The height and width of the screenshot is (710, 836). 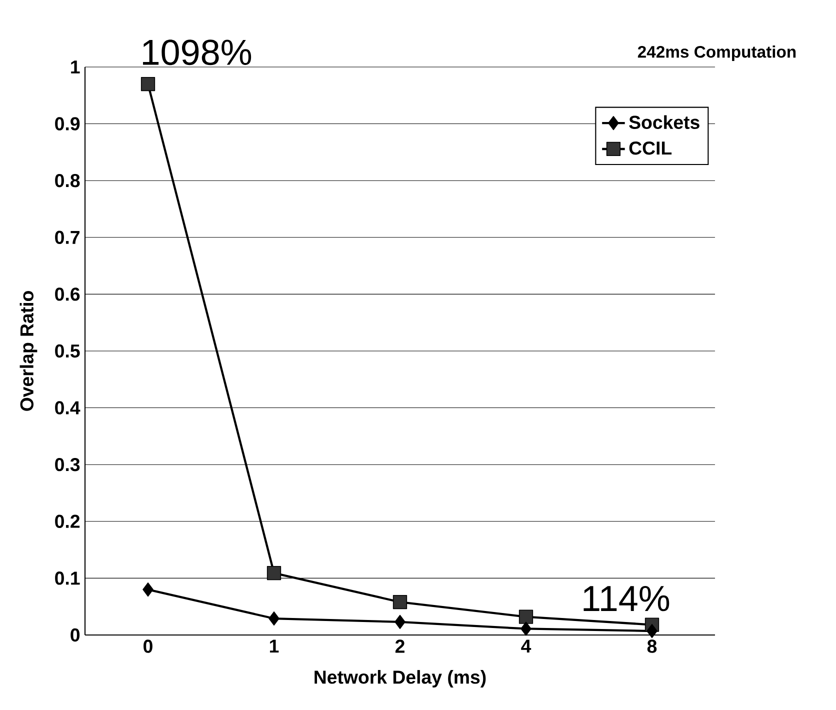 What do you see at coordinates (148, 646) in the screenshot?
I see `x-tick-label: 0` at bounding box center [148, 646].